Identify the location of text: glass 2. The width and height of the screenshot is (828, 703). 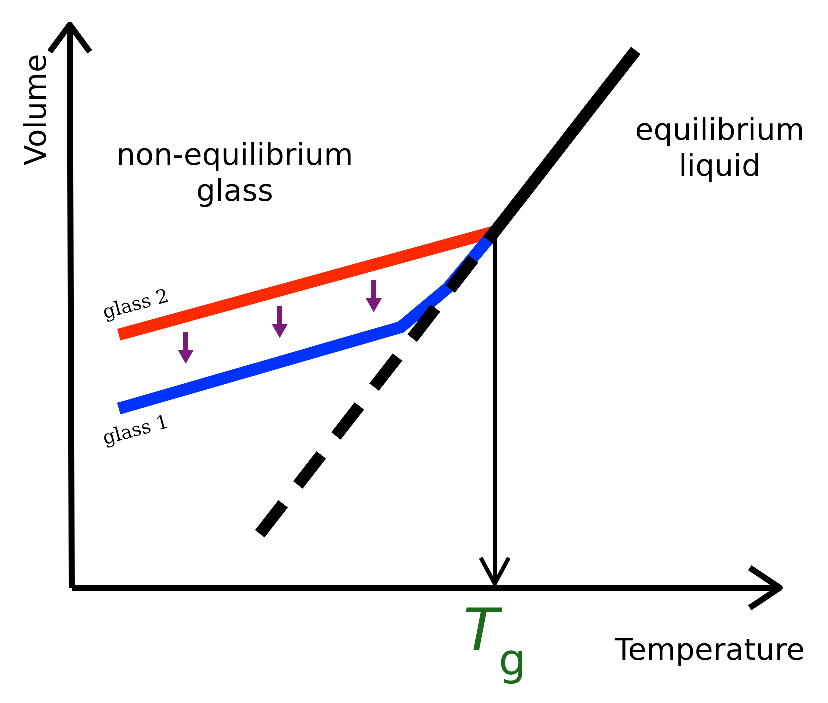
(136, 304).